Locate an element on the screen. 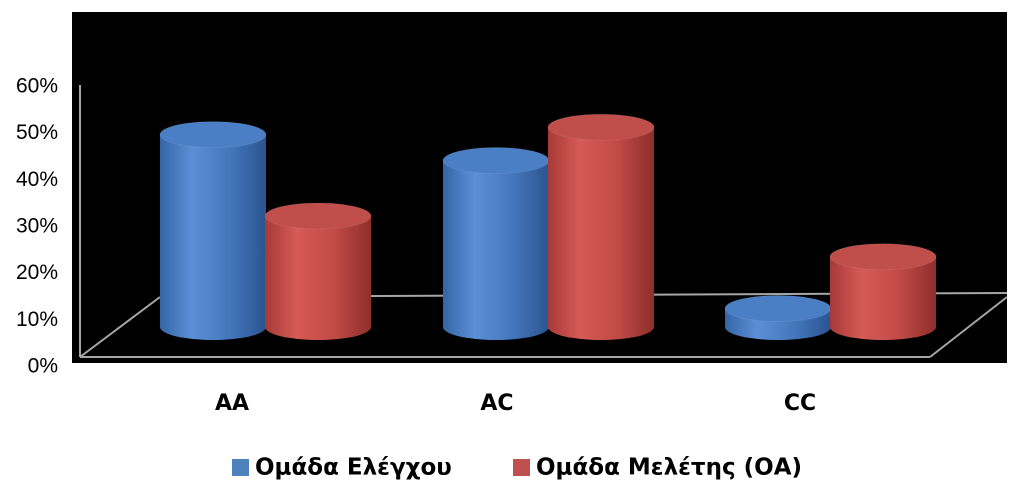 This screenshot has width=1010, height=481. y-tick-label: 50% is located at coordinates (37, 132).